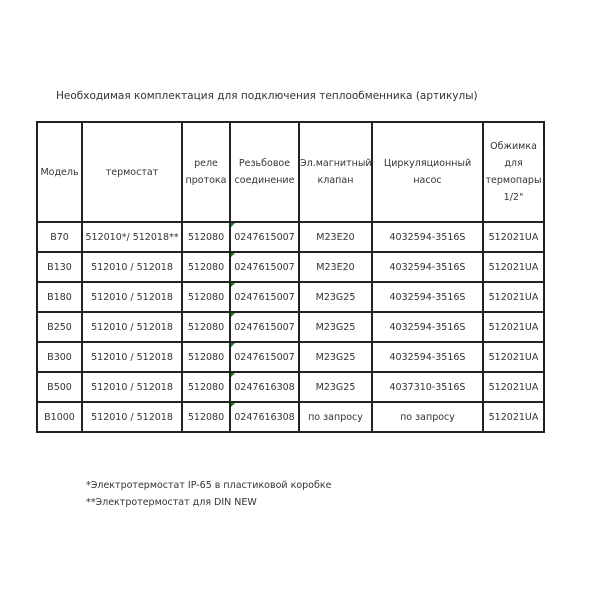 This screenshot has height=600, width=600. I want to click on column-header: Резьбовое соединение, so click(264, 172).